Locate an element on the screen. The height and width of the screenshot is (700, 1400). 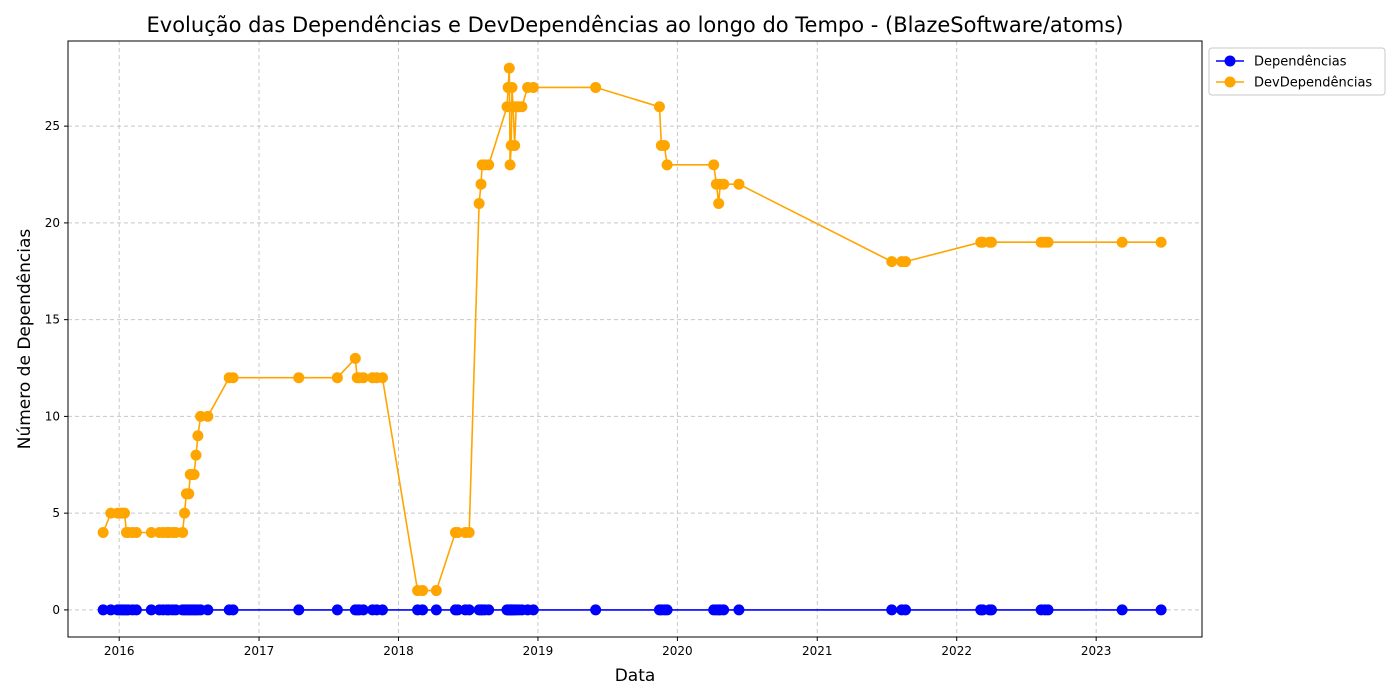
x-tick-label: 2021 is located at coordinates (817, 651).